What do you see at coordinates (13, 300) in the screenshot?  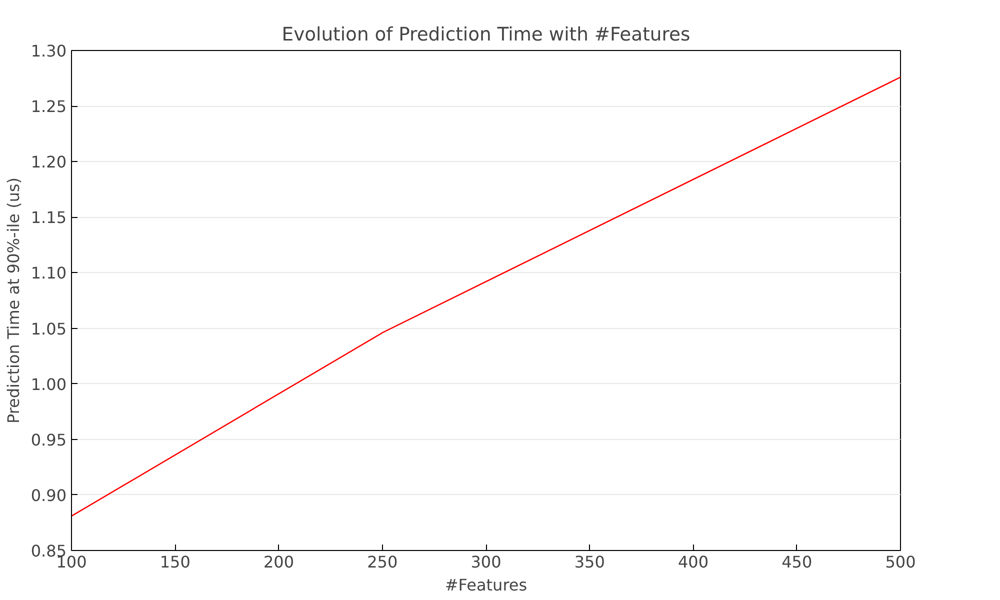 I see `y-axis-title: Prediction Time at 90%-ile (us)` at bounding box center [13, 300].